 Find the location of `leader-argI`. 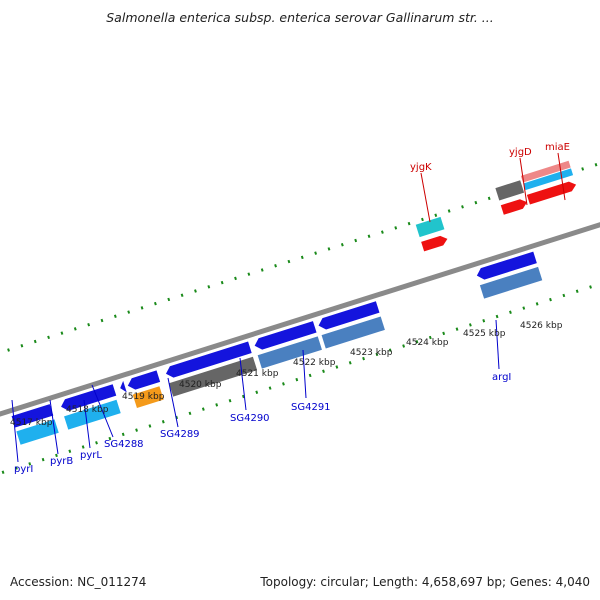

leader-argI is located at coordinates (497, 344).